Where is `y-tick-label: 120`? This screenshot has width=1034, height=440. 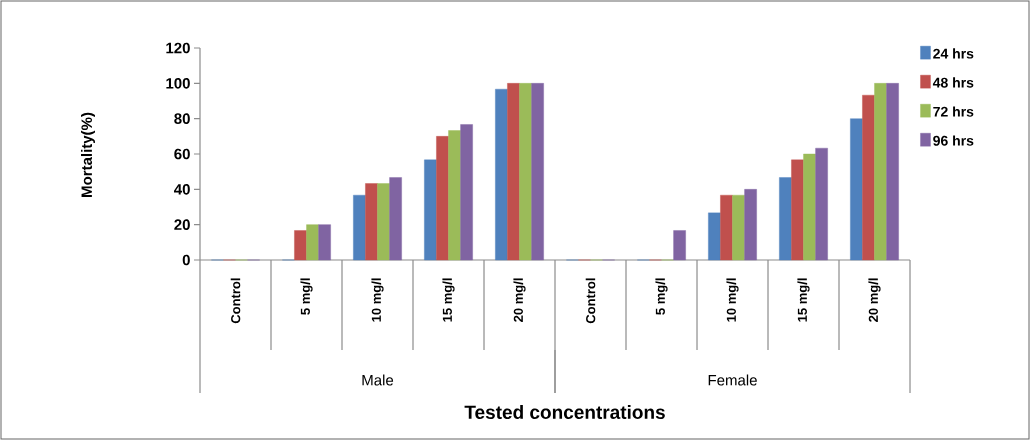
y-tick-label: 120 is located at coordinates (178, 48).